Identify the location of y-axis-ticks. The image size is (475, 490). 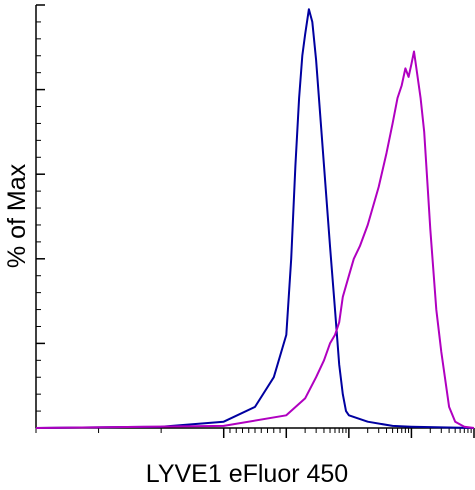
(40, 216).